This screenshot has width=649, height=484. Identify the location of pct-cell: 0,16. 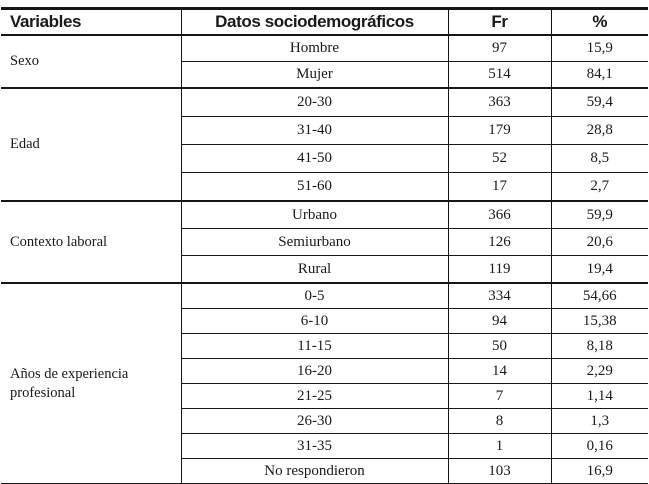
(599, 446).